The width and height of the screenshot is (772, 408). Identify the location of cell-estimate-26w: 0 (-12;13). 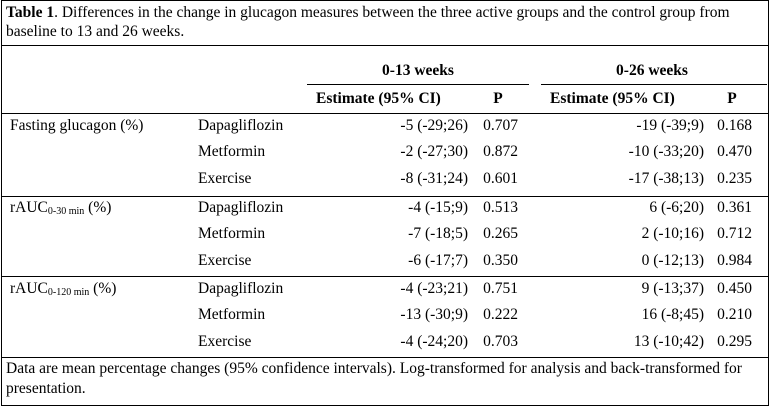
(672, 260).